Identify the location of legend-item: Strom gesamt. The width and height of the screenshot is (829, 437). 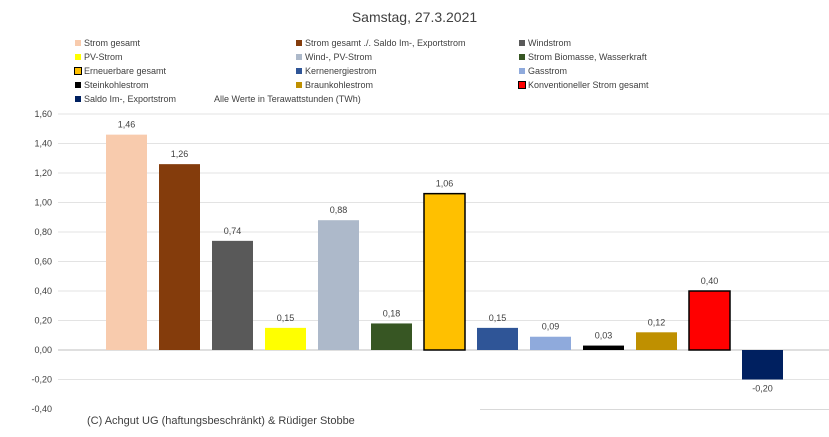
(107, 43).